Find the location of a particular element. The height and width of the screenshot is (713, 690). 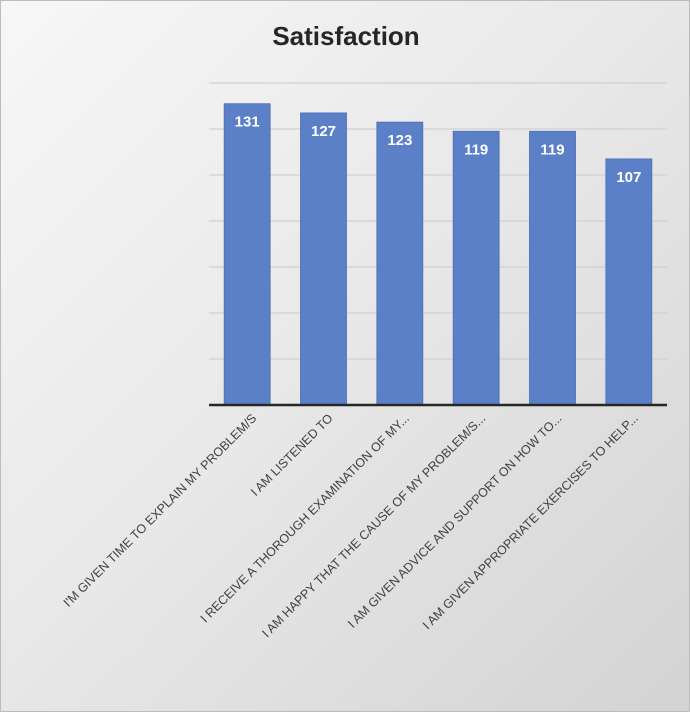

data-label: 127 is located at coordinates (323, 131).